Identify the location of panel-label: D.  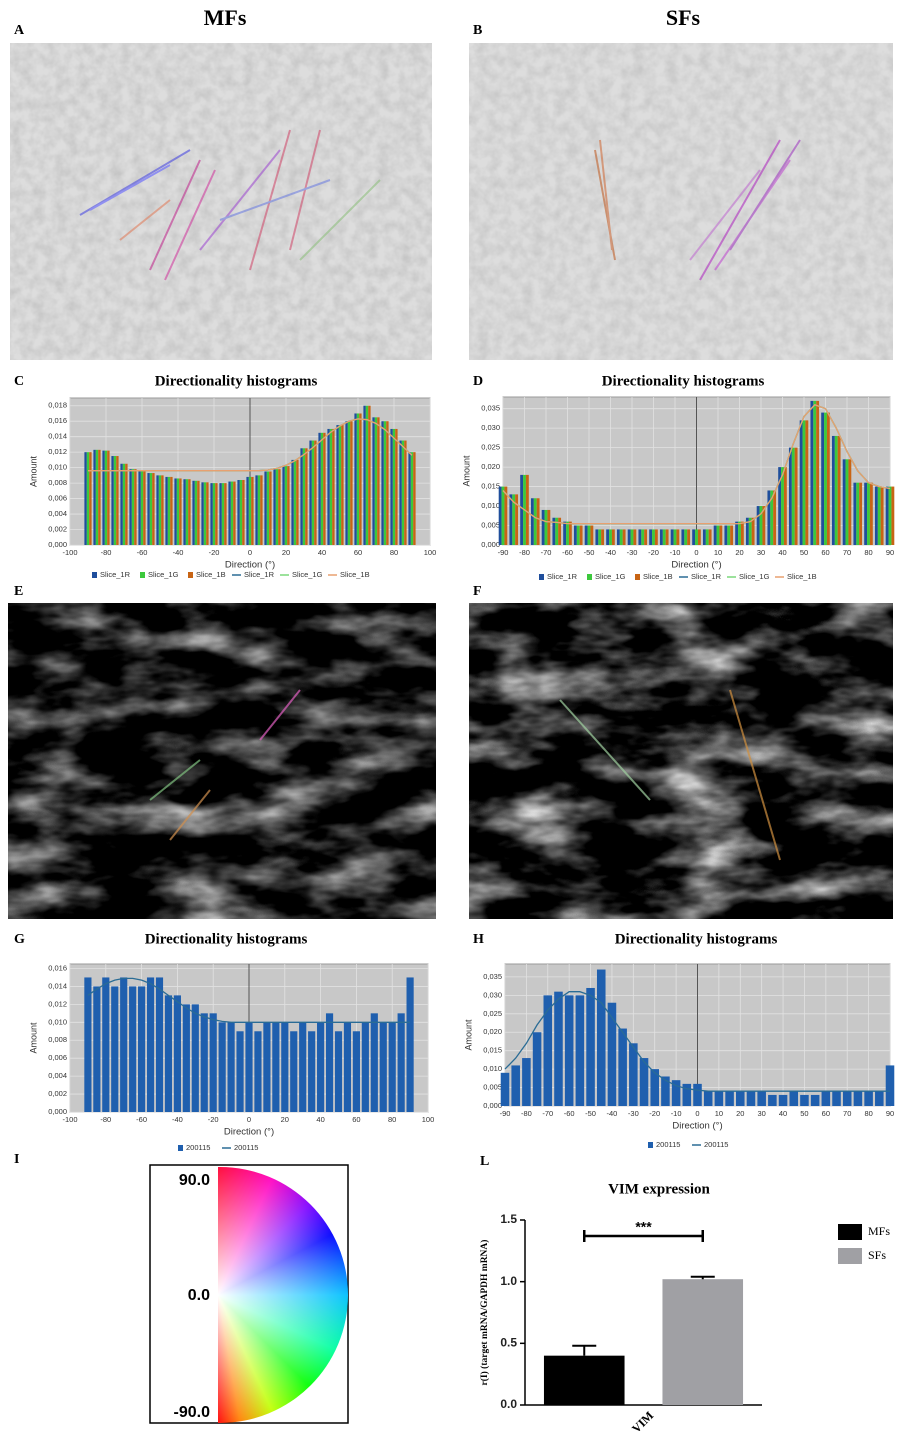
(478, 381).